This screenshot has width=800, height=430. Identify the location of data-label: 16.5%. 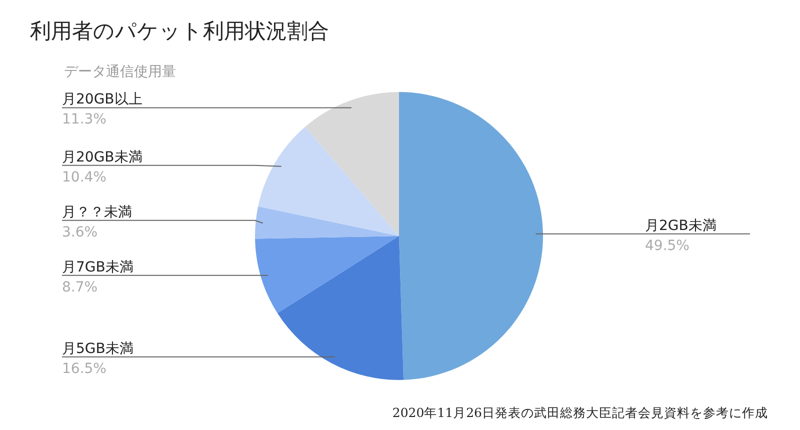
(84, 368).